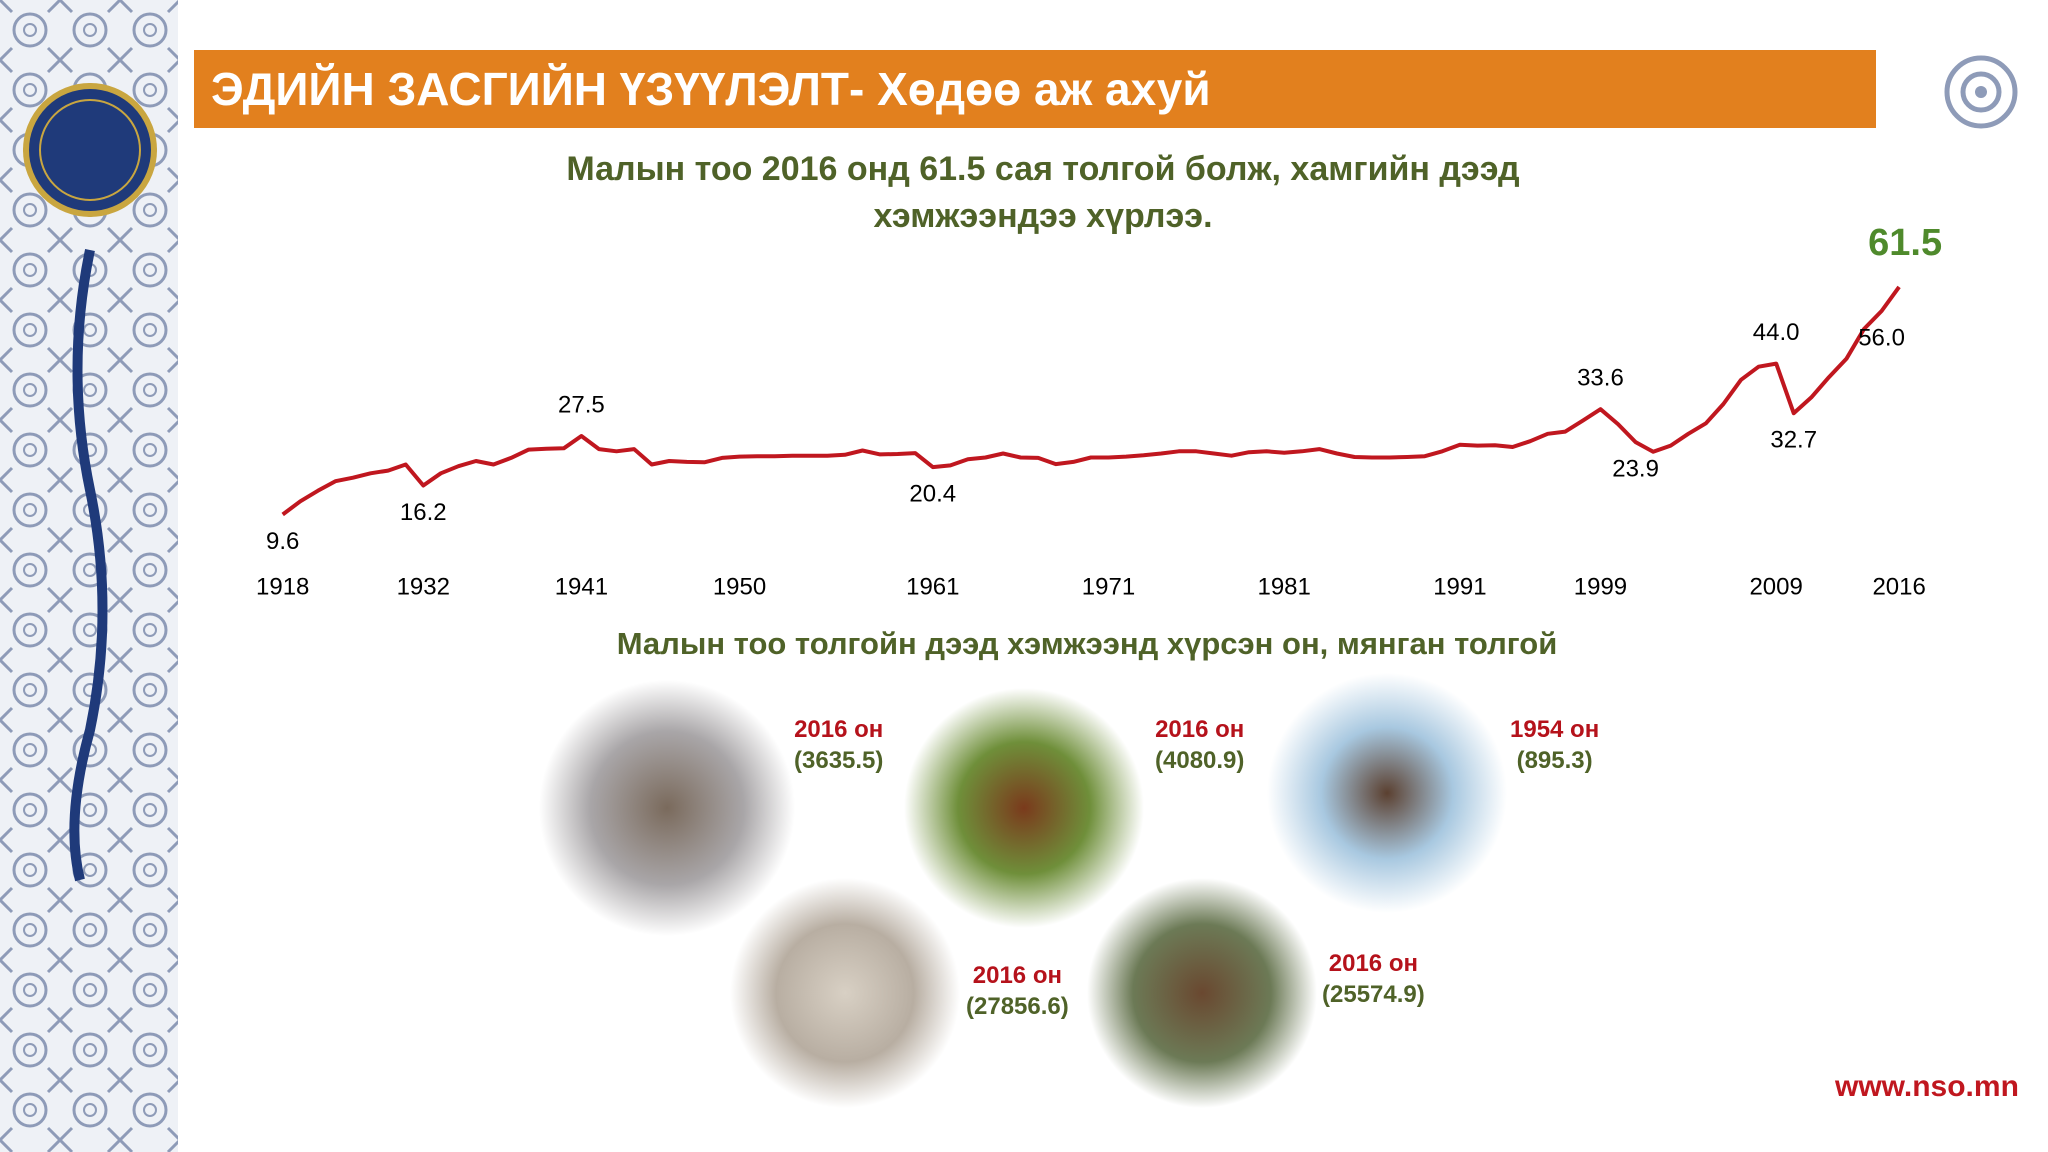 Image resolution: width=2048 pixels, height=1152 pixels. I want to click on x-tick-label: 2009, so click(1775, 586).